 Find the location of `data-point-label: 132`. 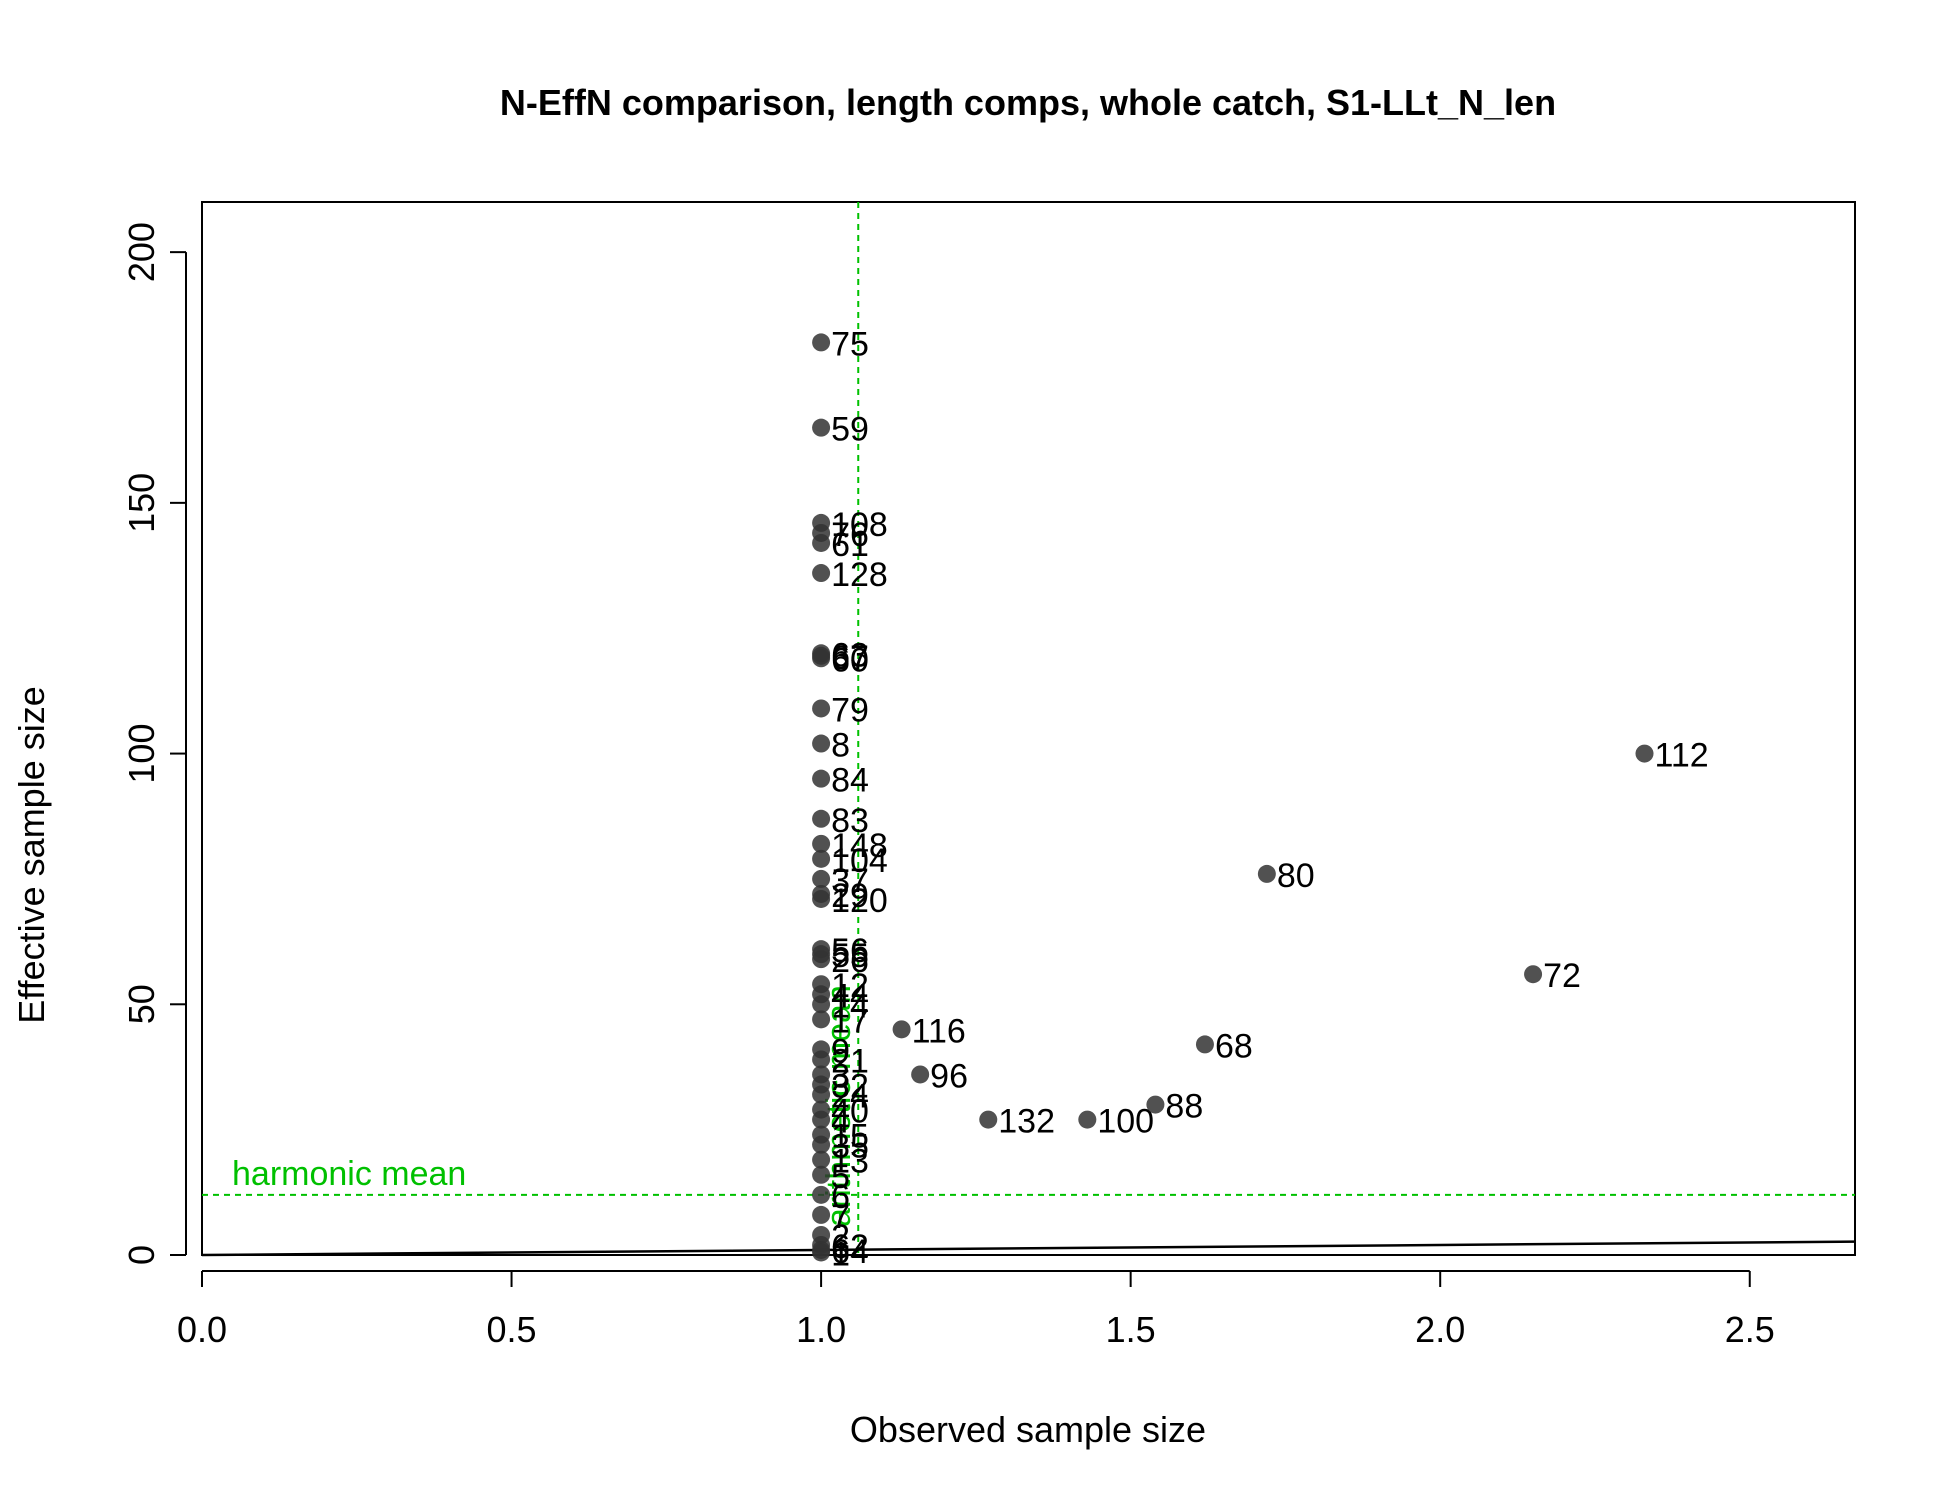

data-point-label: 132 is located at coordinates (1026, 1122).